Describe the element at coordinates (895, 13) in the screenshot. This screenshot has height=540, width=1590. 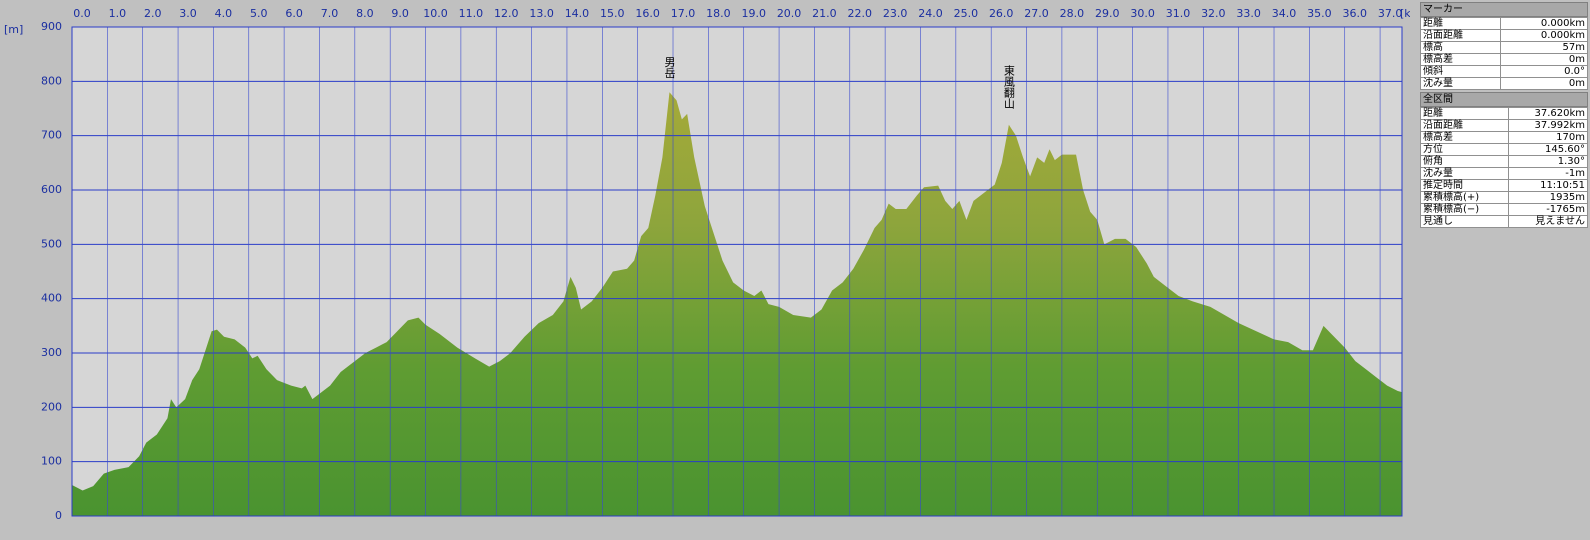
I see `x-tick-label: 23.0` at that location.